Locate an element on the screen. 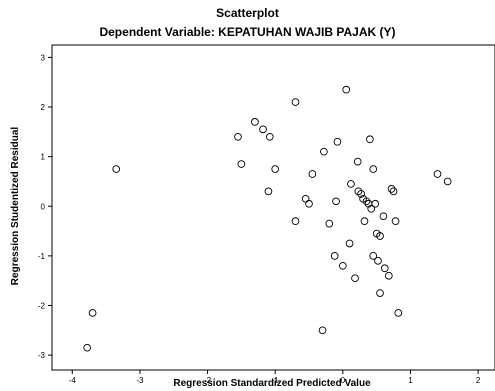 This screenshot has height=391, width=495. x-tick-label: -2 is located at coordinates (208, 380).